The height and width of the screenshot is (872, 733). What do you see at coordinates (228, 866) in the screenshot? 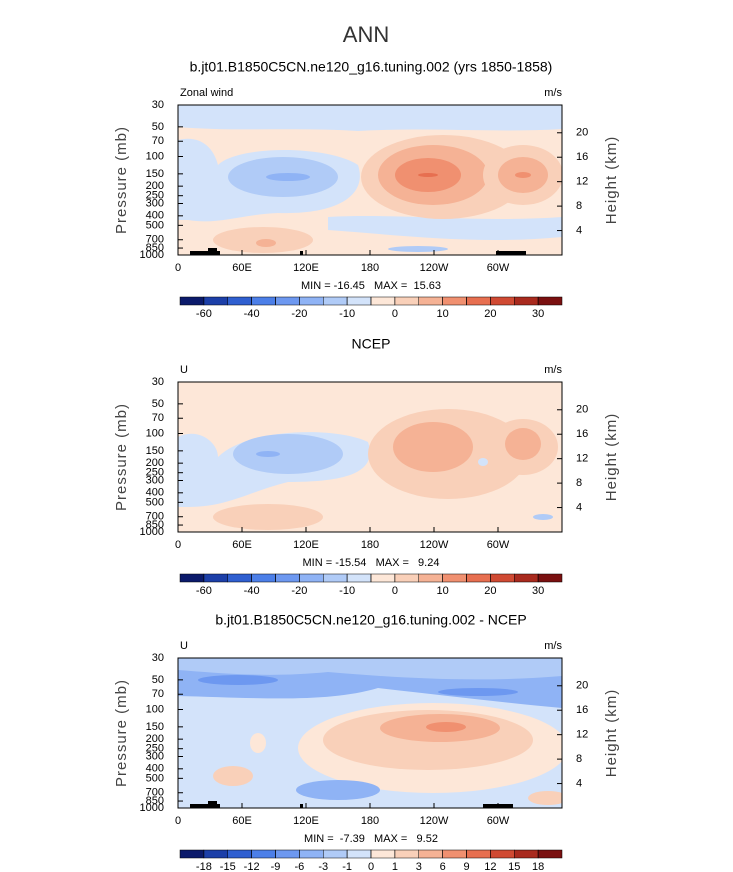
I see `colorbar-label: -15` at bounding box center [228, 866].